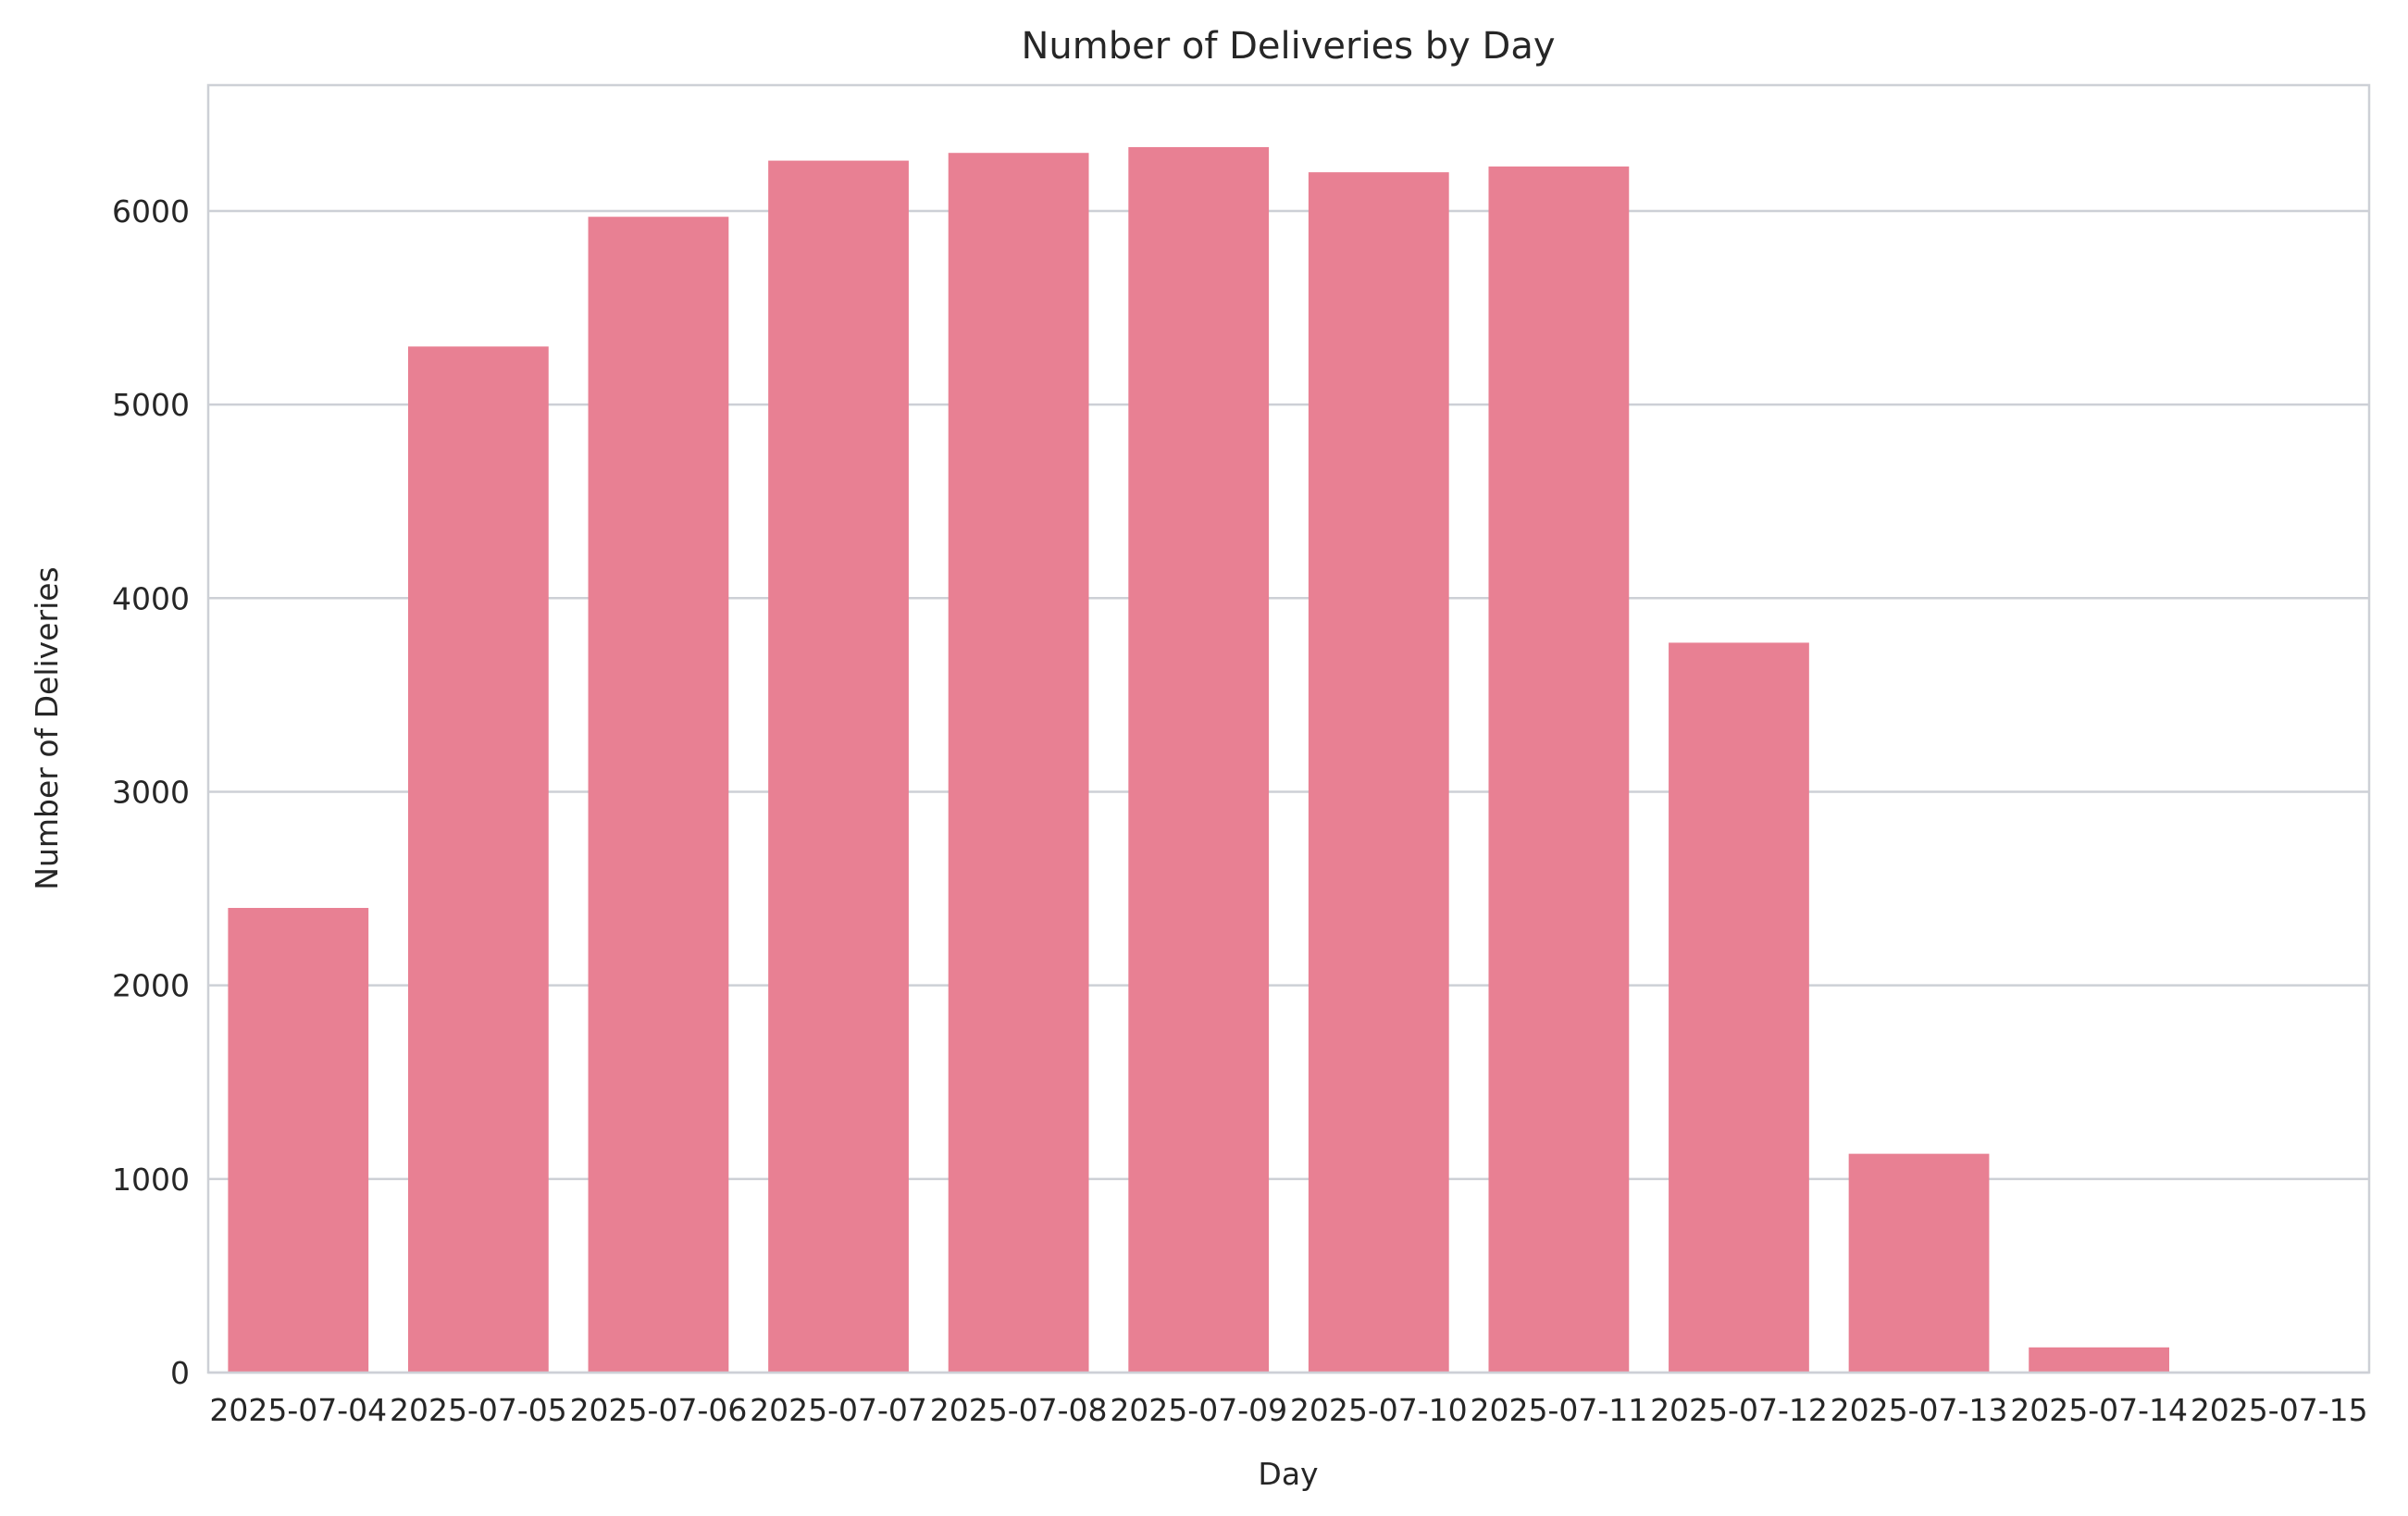 The width and height of the screenshot is (2408, 1516). What do you see at coordinates (478, 1410) in the screenshot?
I see `x-tick-label: 2025-07-05` at bounding box center [478, 1410].